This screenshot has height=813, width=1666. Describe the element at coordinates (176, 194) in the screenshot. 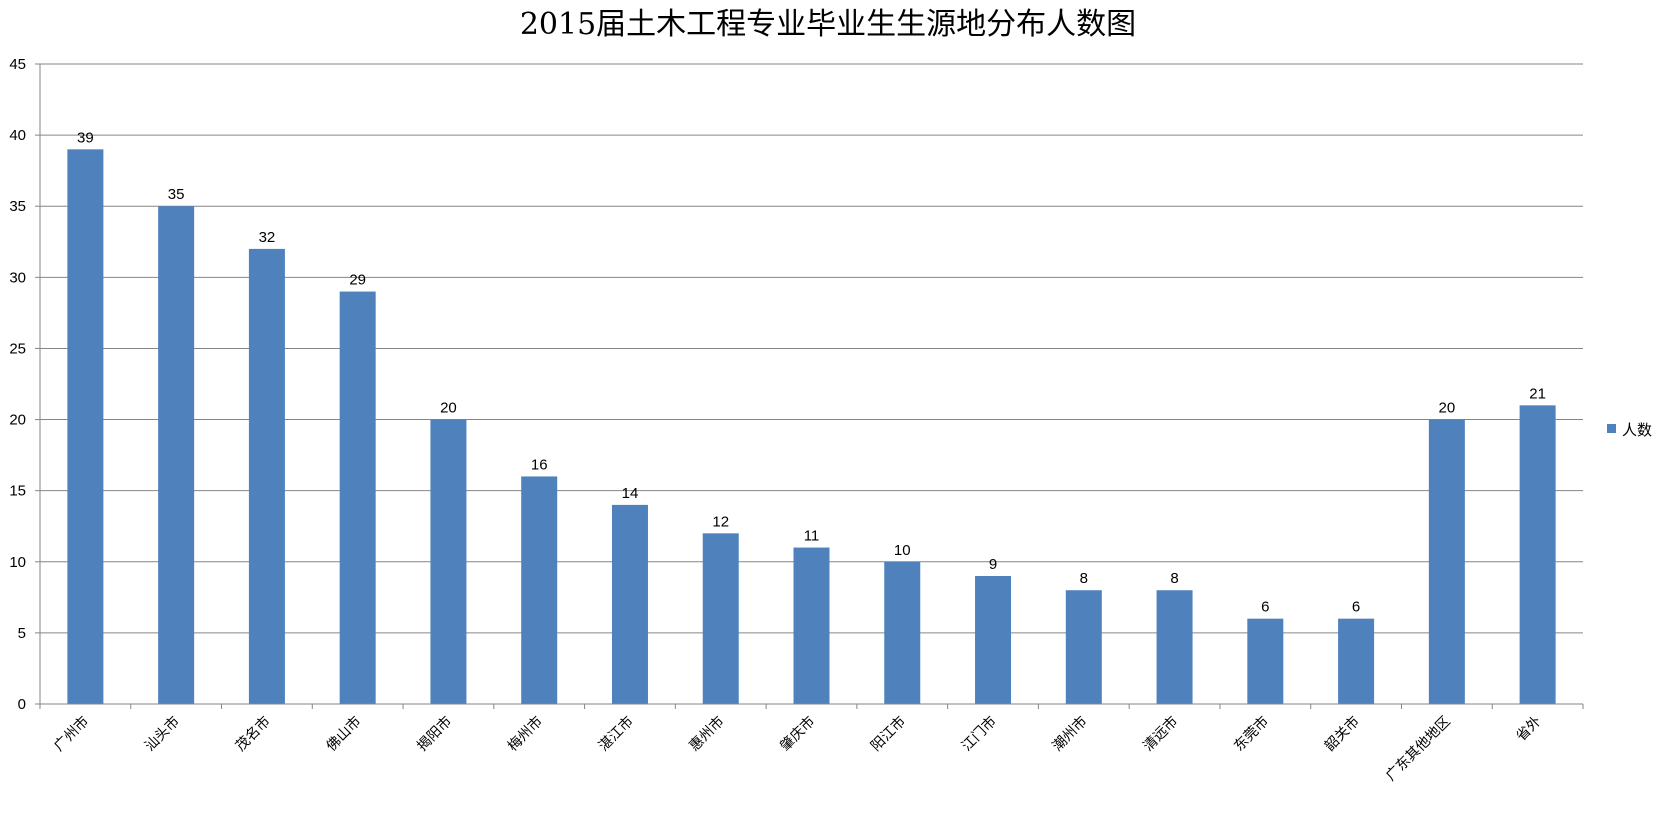

I see `data-label: 35` at that location.